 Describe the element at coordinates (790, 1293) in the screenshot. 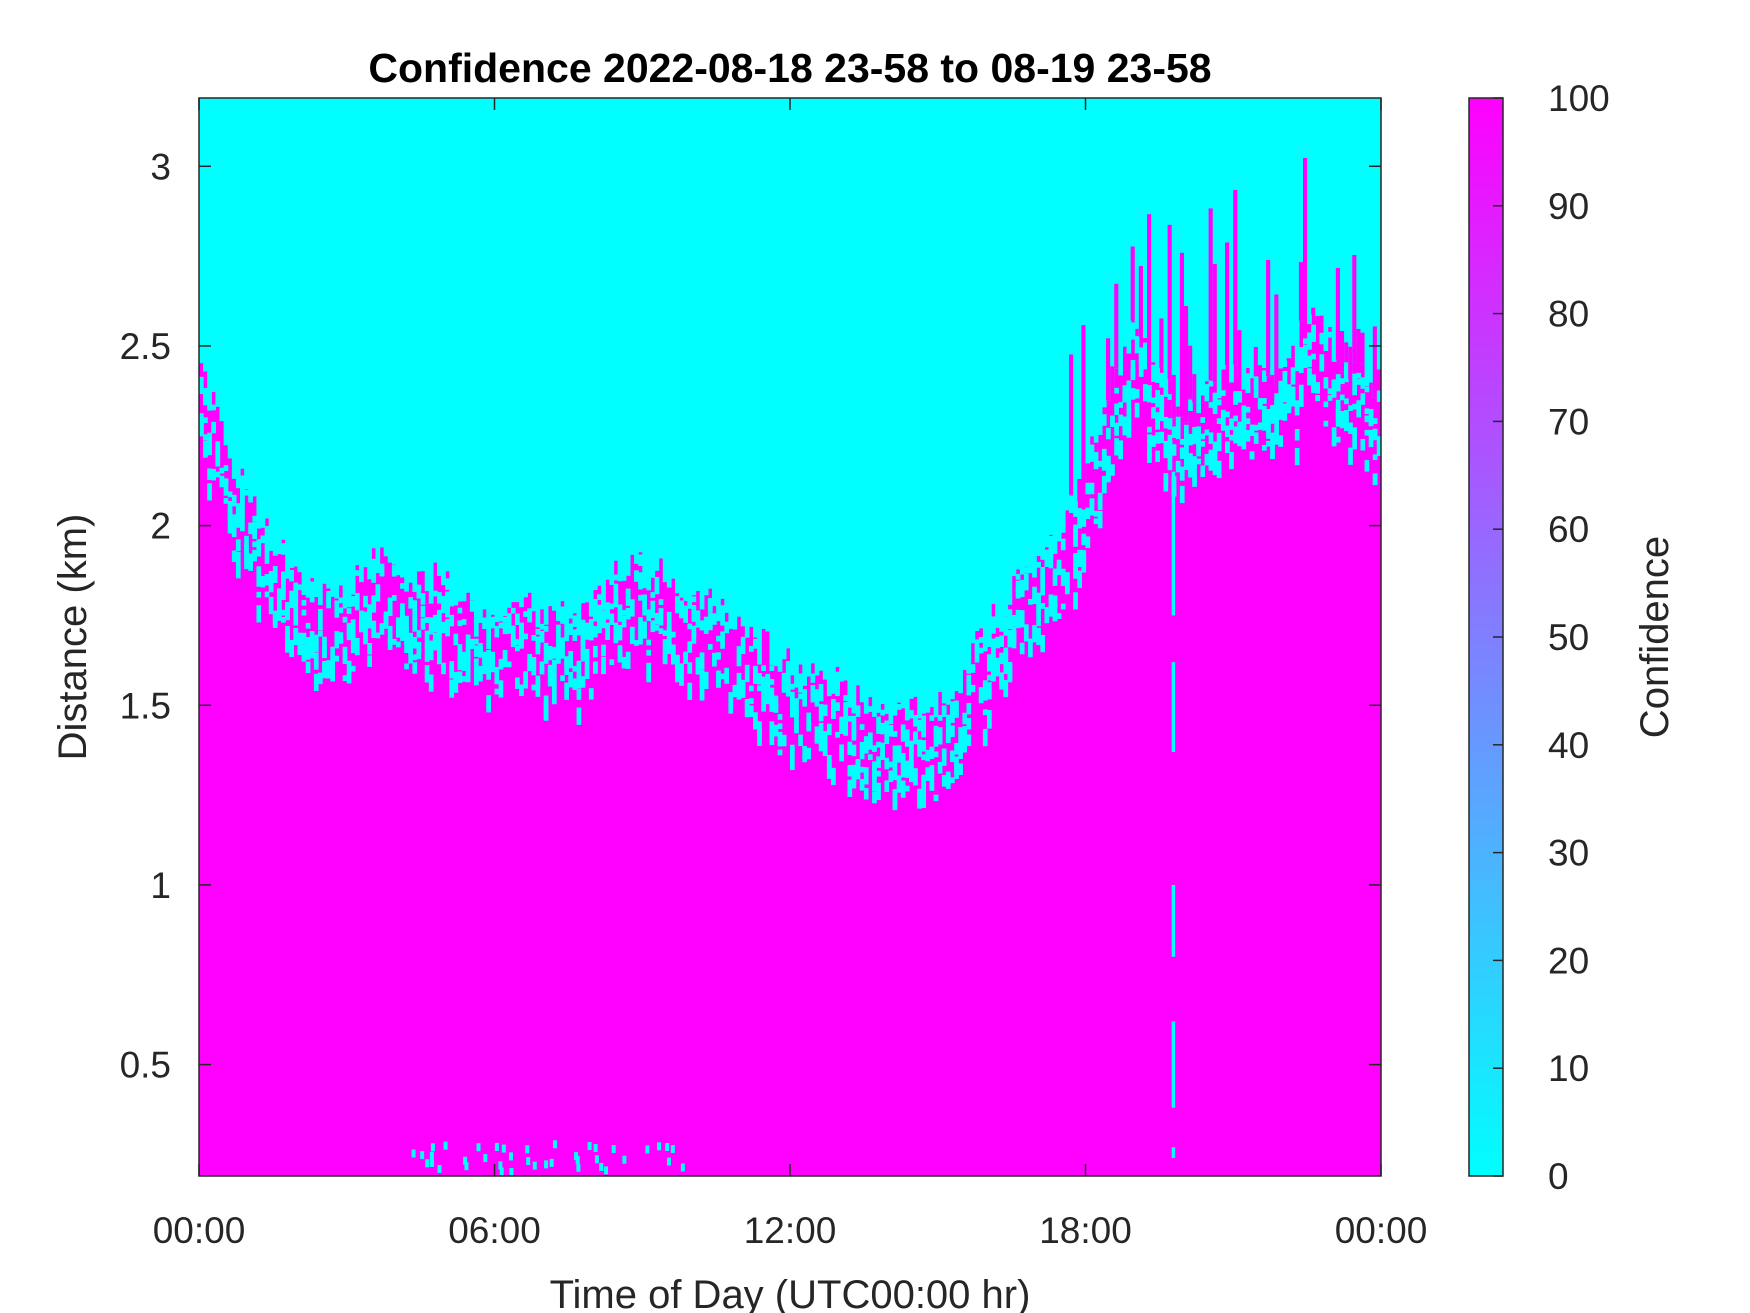

I see `x-axis-label: Time of Day (UTC00:00 hr)` at that location.